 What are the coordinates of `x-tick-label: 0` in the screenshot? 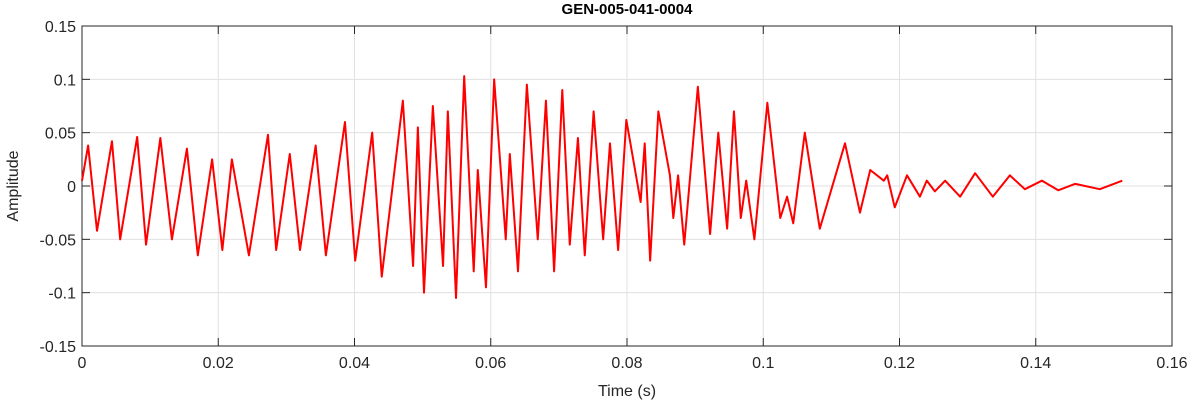 It's located at (82, 363).